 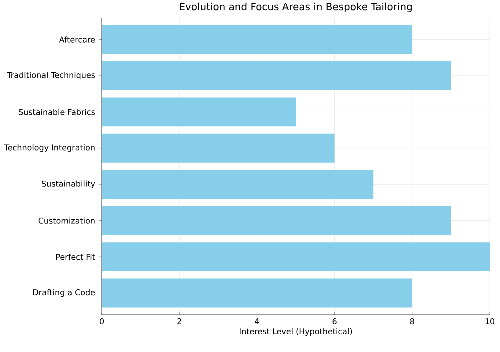 What do you see at coordinates (296, 7) in the screenshot?
I see `chart-title: Evolution and Focus Areas in Bespoke Tailoring` at bounding box center [296, 7].